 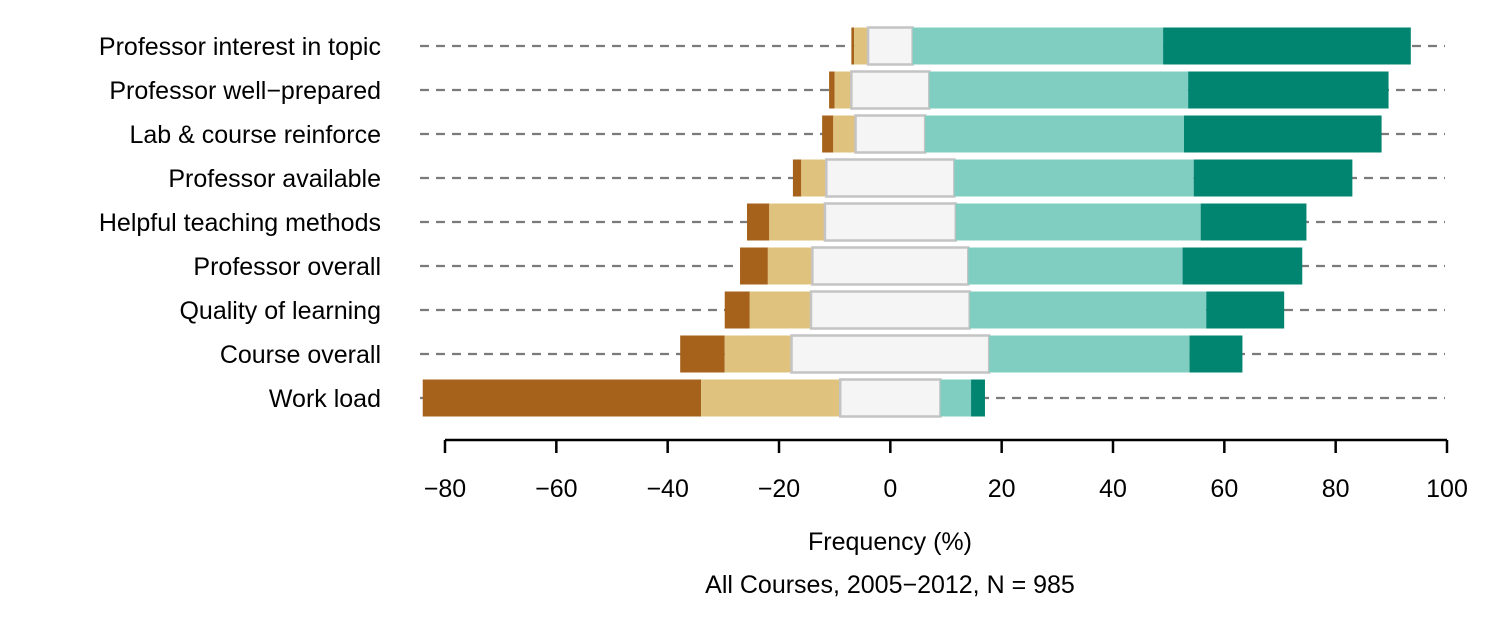 What do you see at coordinates (255, 135) in the screenshot?
I see `category-label-lab-course-reinforce: Lab & course reinforce` at bounding box center [255, 135].